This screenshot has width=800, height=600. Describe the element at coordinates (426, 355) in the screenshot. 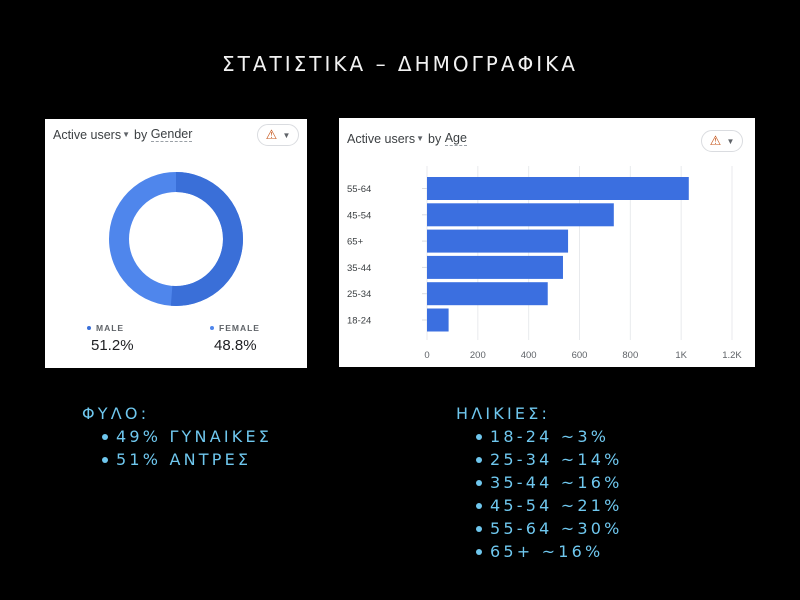

I see `x-tick-label: 0` at that location.